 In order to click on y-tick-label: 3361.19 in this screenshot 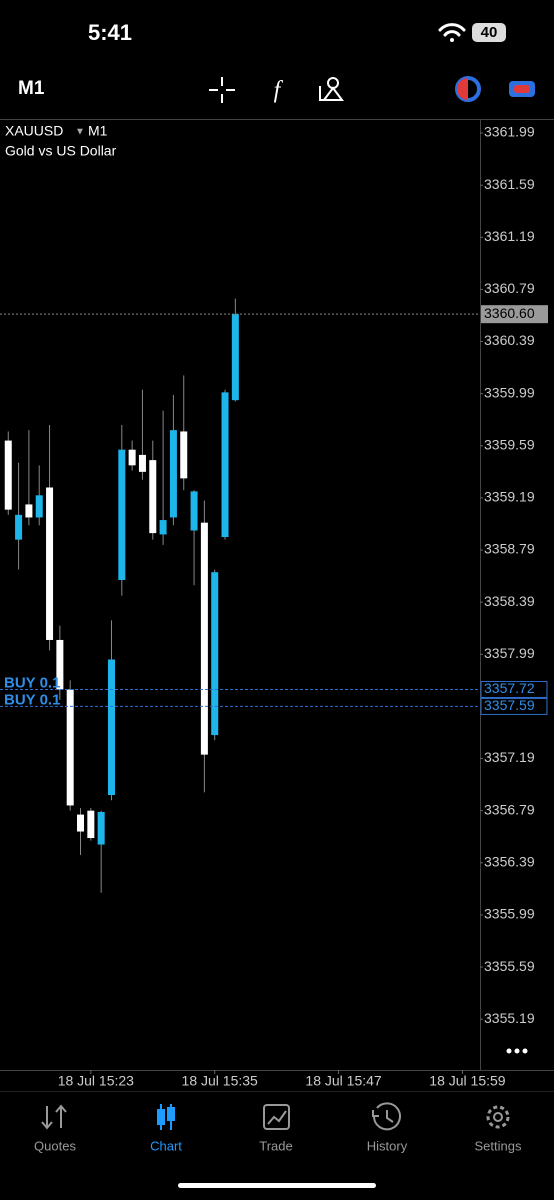, I will do `click(509, 236)`.